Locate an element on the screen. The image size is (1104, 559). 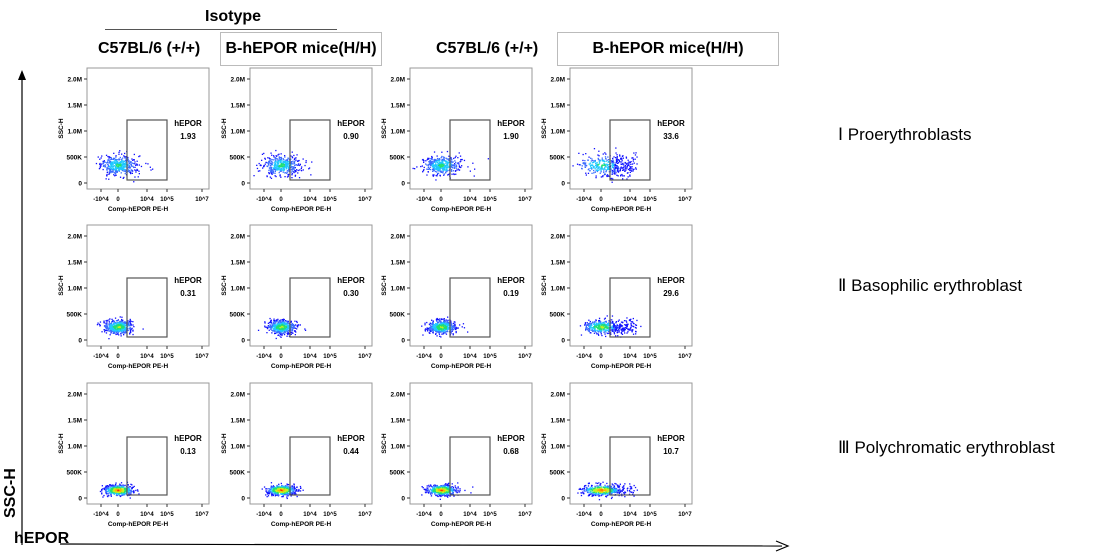
x-tick-label: 10^4 is located at coordinates (630, 357).